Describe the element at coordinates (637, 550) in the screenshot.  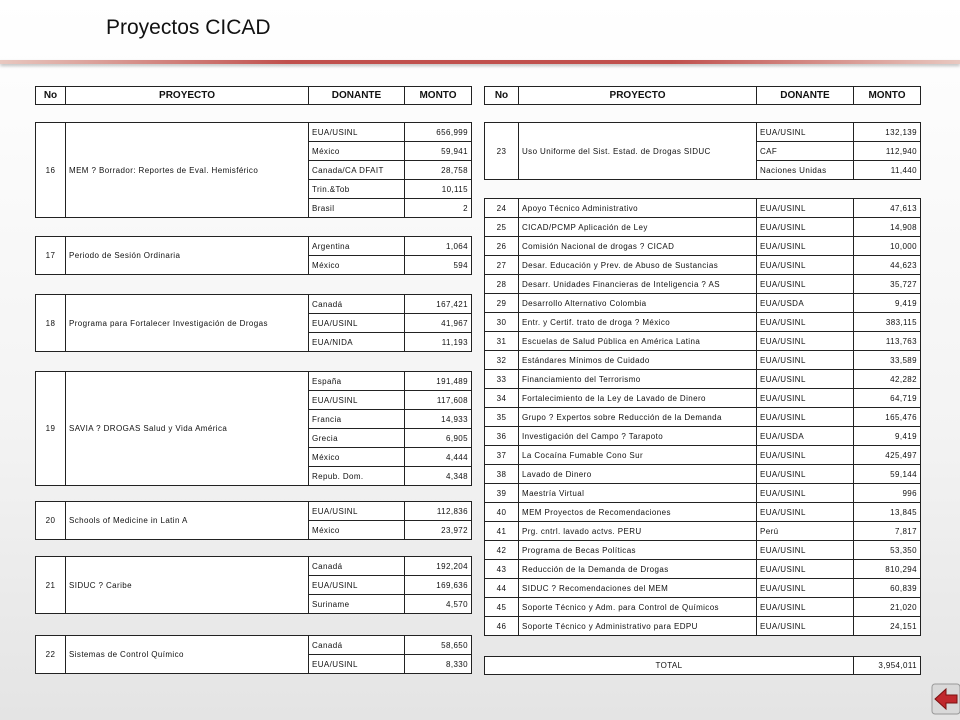
I see `project-name: Programa de Becas Políticas` at that location.